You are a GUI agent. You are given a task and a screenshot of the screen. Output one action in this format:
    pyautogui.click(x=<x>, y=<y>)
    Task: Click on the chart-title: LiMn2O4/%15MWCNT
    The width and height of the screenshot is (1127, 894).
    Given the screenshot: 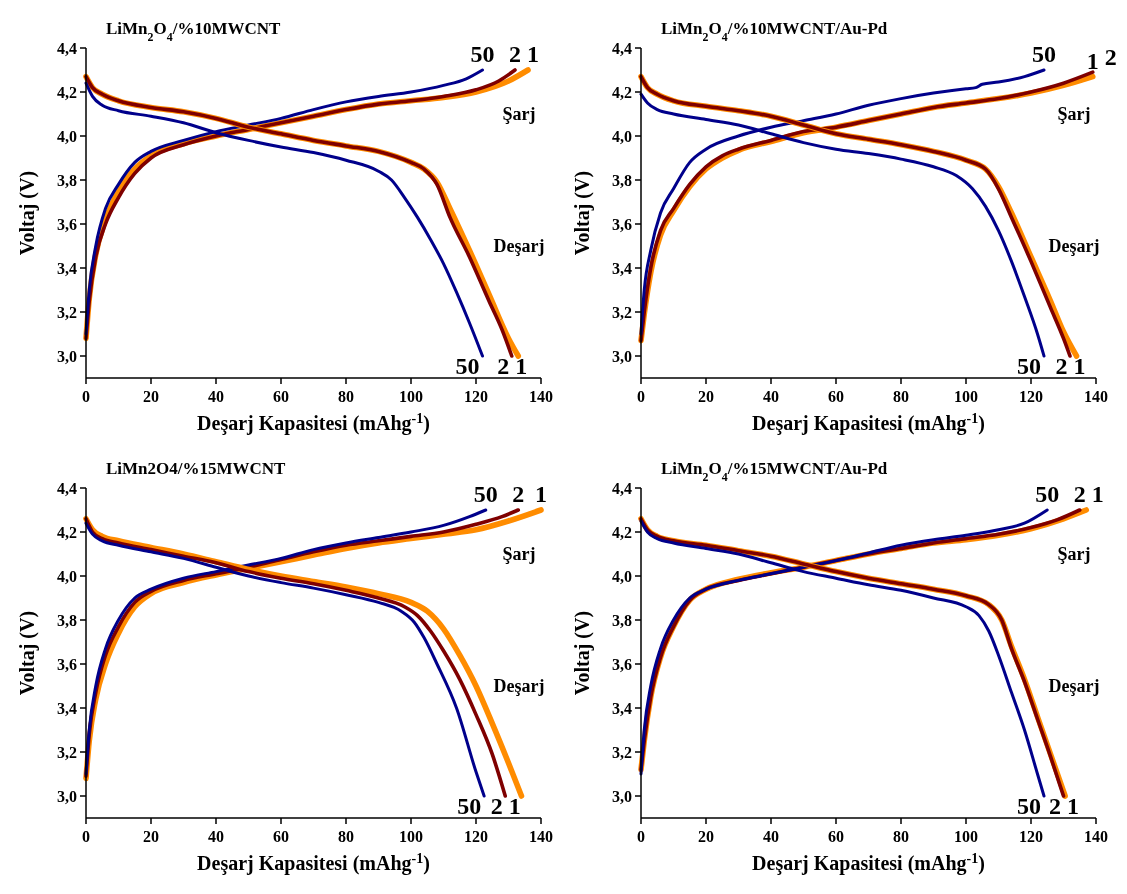 What is the action you would take?
    pyautogui.click(x=196, y=468)
    